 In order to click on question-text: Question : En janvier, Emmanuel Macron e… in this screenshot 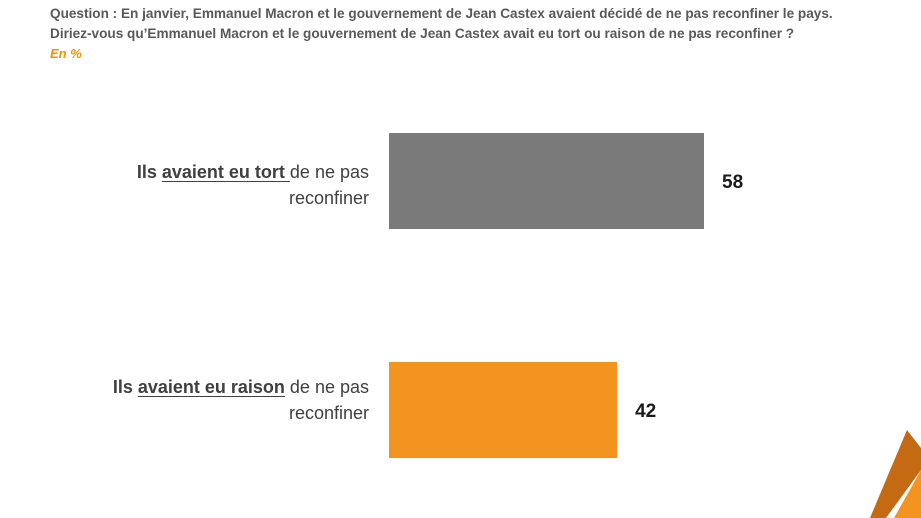, I will do `click(441, 24)`.